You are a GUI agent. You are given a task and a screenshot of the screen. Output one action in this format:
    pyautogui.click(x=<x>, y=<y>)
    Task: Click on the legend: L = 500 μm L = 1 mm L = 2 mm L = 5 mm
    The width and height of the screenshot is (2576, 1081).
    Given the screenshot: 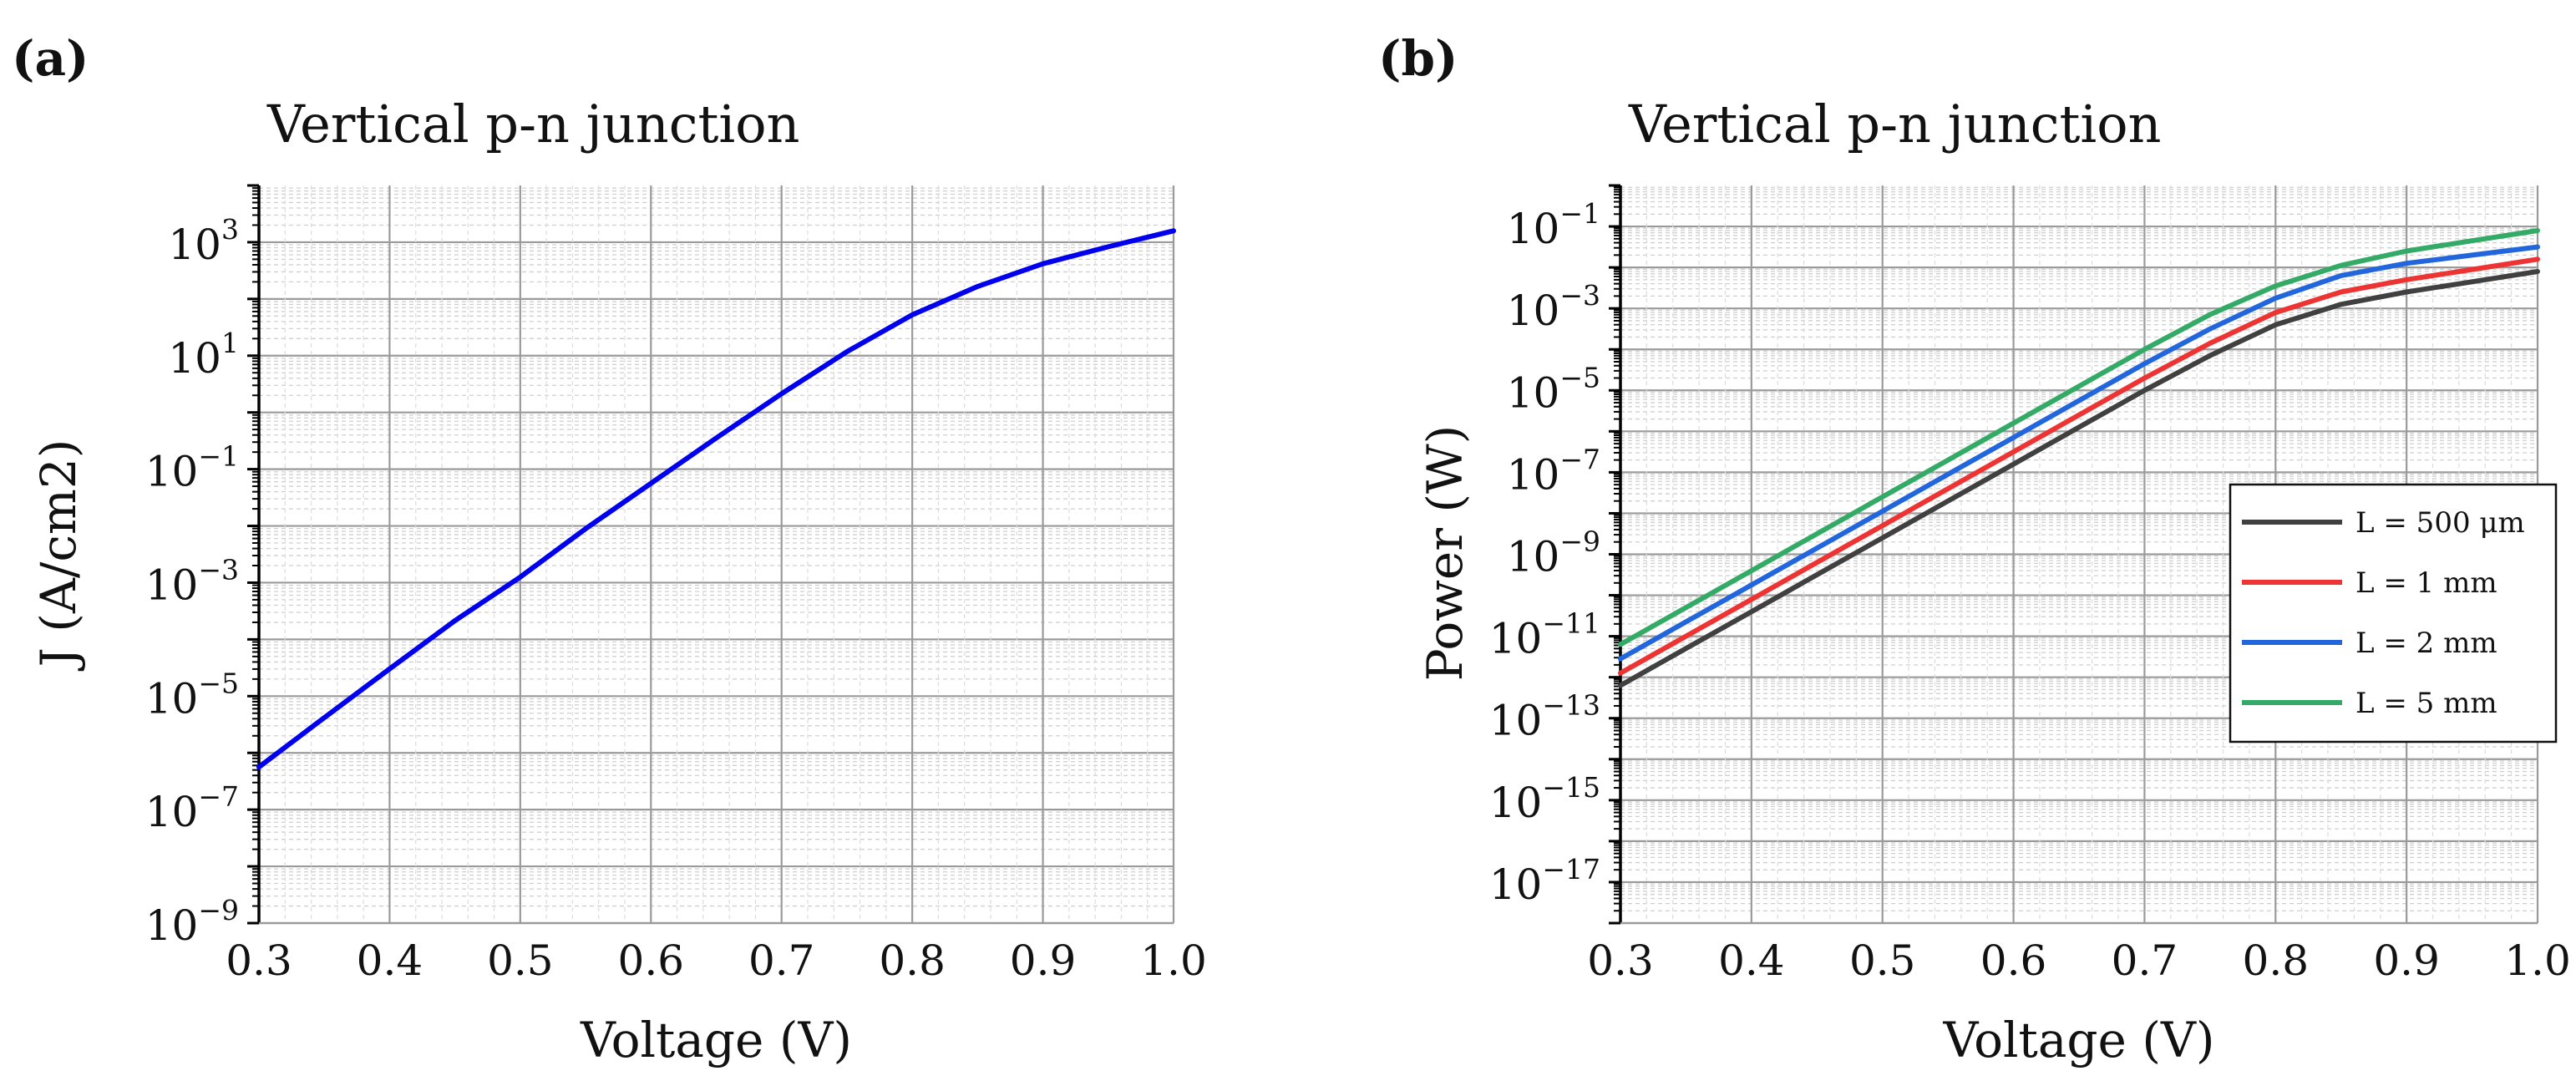 What is the action you would take?
    pyautogui.click(x=2393, y=613)
    